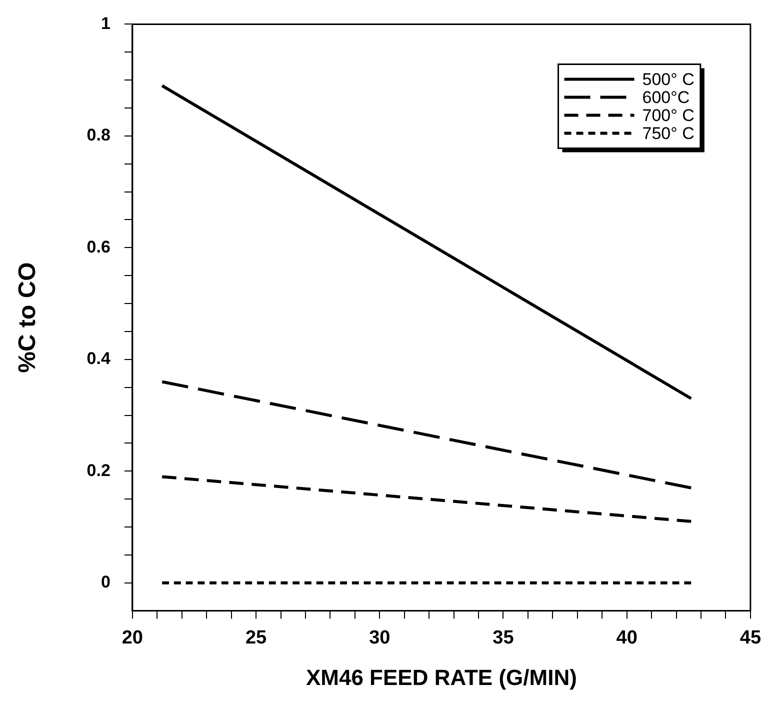 This screenshot has height=702, width=769. What do you see at coordinates (98, 246) in the screenshot?
I see `y-tick-label: 0.6` at bounding box center [98, 246].